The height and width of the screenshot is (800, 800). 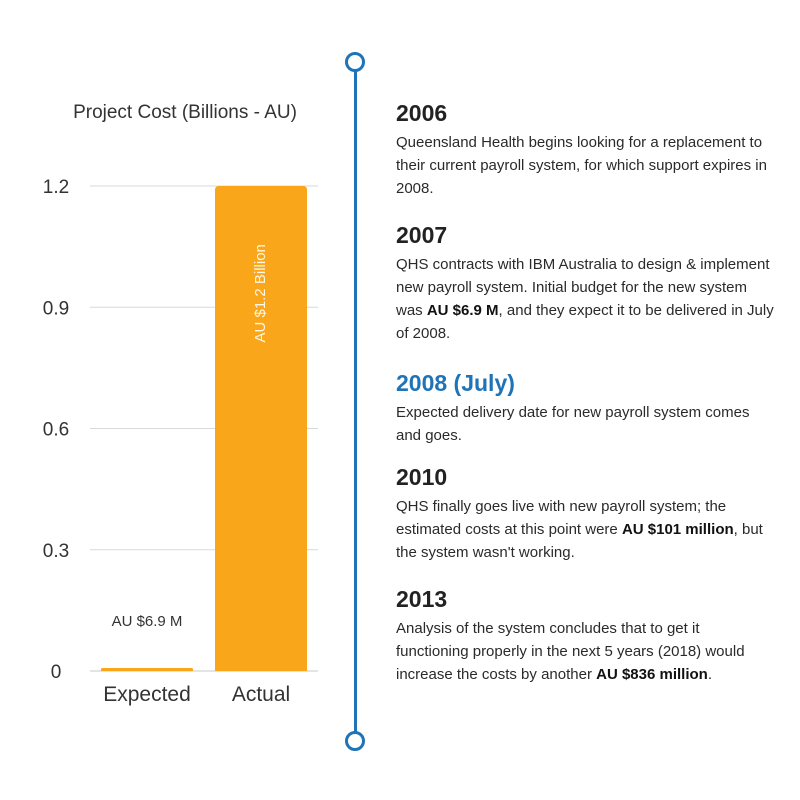 I want to click on x-tick-label: Expected, so click(x=147, y=694).